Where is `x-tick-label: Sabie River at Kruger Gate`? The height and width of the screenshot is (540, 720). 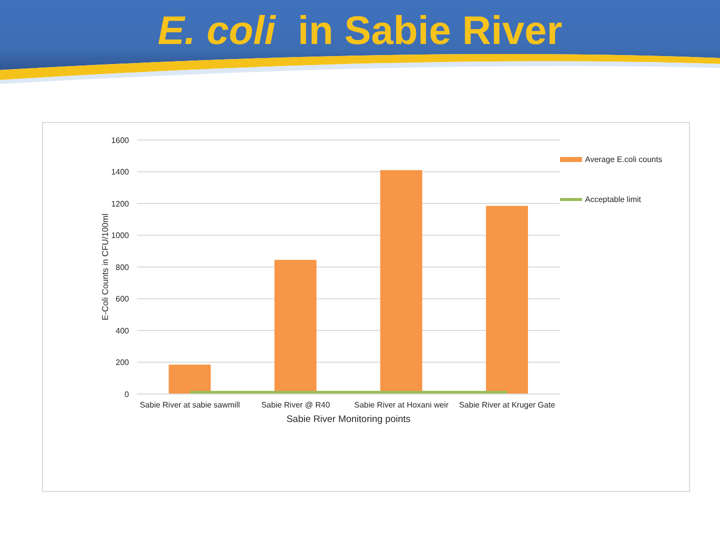 x-tick-label: Sabie River at Kruger Gate is located at coordinates (507, 405).